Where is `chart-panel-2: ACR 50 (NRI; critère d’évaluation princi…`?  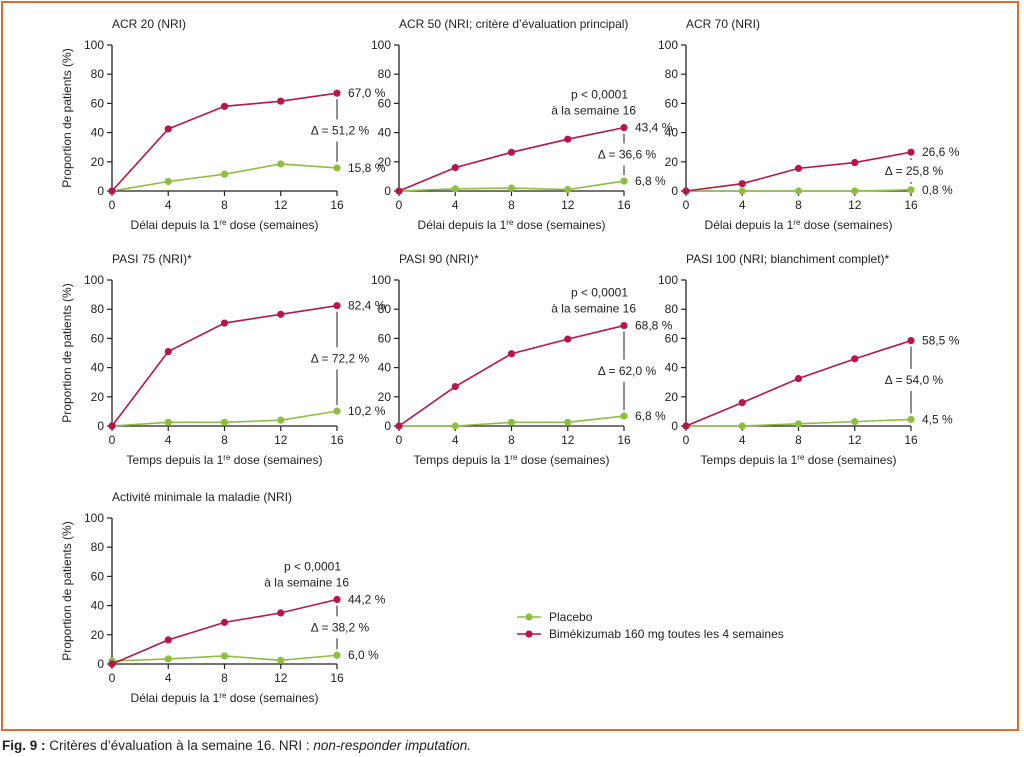
chart-panel-2: ACR 50 (NRI; critère d’évaluation princi… is located at coordinates (522, 124).